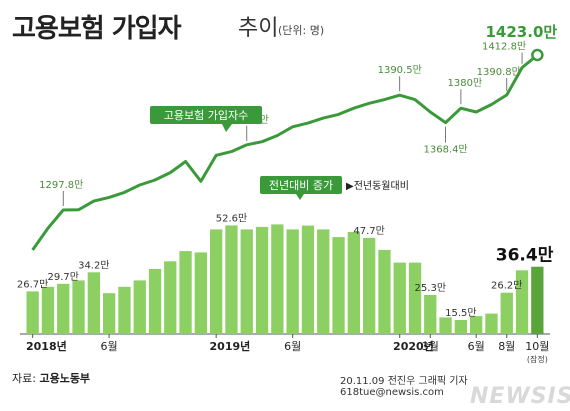 This screenshot has width=570, height=411. What do you see at coordinates (368, 231) in the screenshot?
I see `bar-value-label: 47.7만` at bounding box center [368, 231].